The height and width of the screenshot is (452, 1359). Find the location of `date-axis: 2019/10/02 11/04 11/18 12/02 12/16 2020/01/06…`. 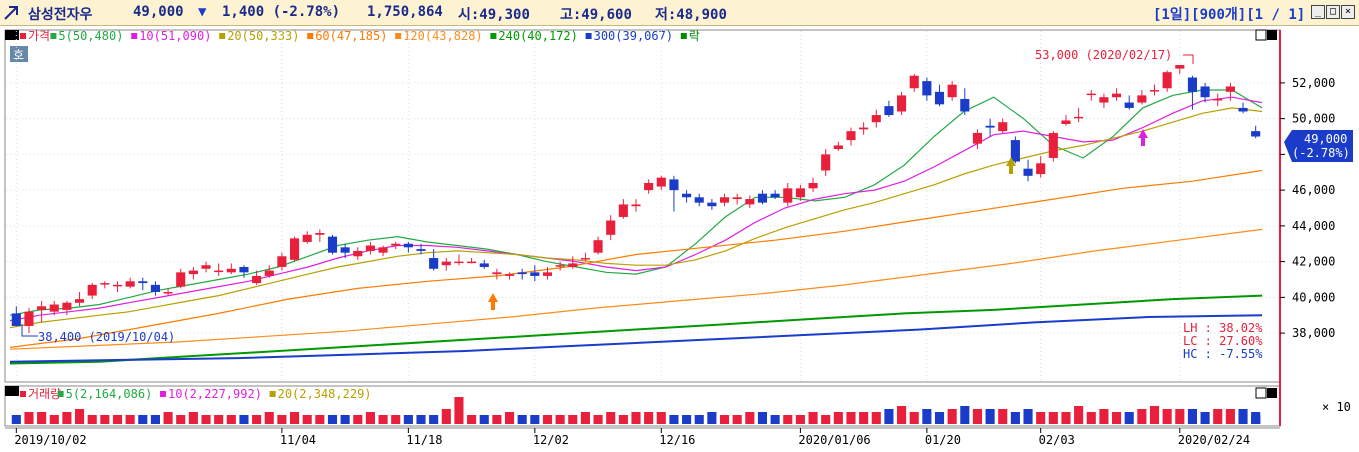

date-axis: 2019/10/02 11/04 11/18 12/02 12/16 2020/01/06… is located at coordinates (632, 437).